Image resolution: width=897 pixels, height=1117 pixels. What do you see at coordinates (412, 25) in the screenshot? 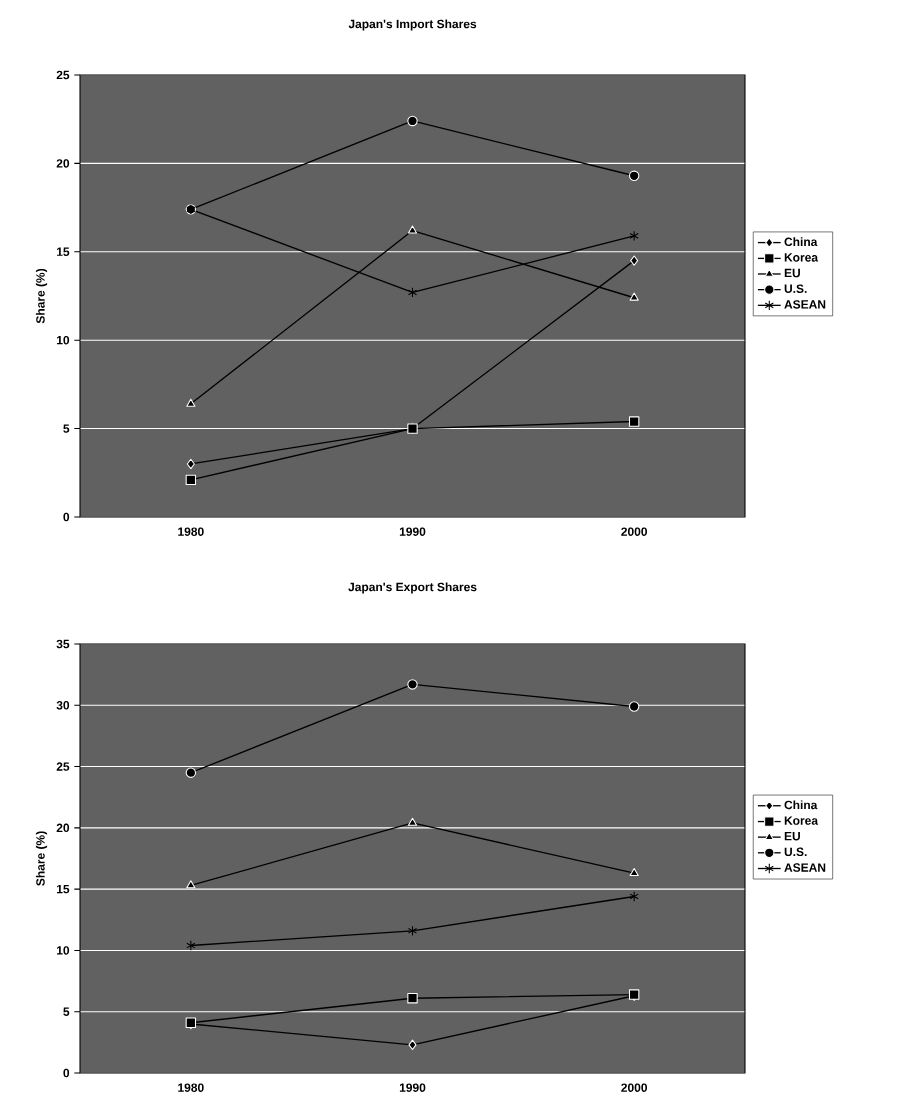
I see `chart-title: Japan's Import Shares` at bounding box center [412, 25].